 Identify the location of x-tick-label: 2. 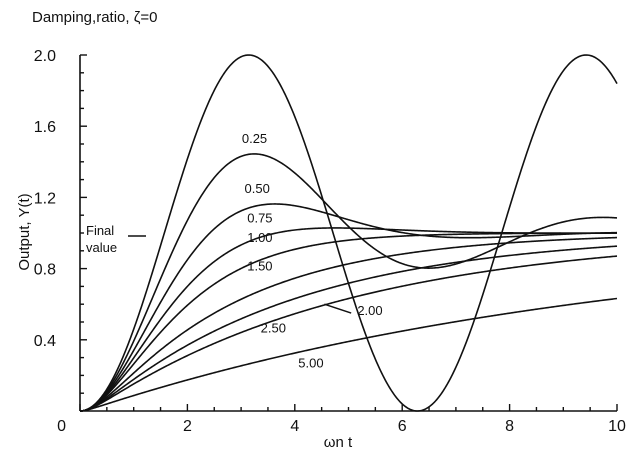
(187, 426).